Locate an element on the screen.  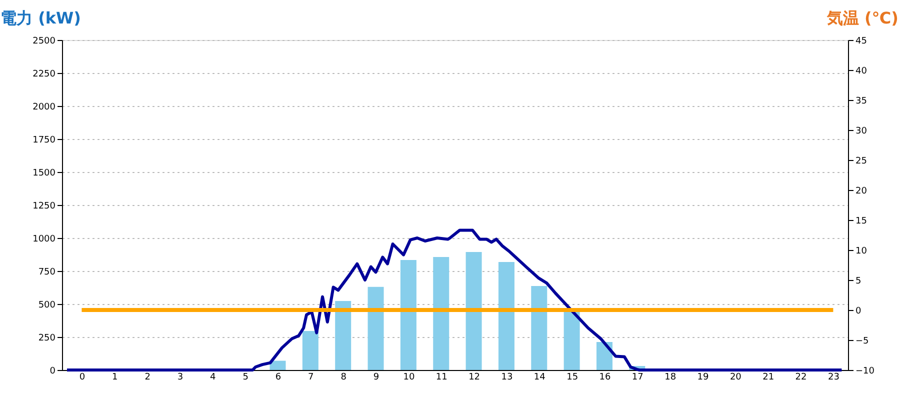
y2-tick-label: 40 is located at coordinates (862, 71).